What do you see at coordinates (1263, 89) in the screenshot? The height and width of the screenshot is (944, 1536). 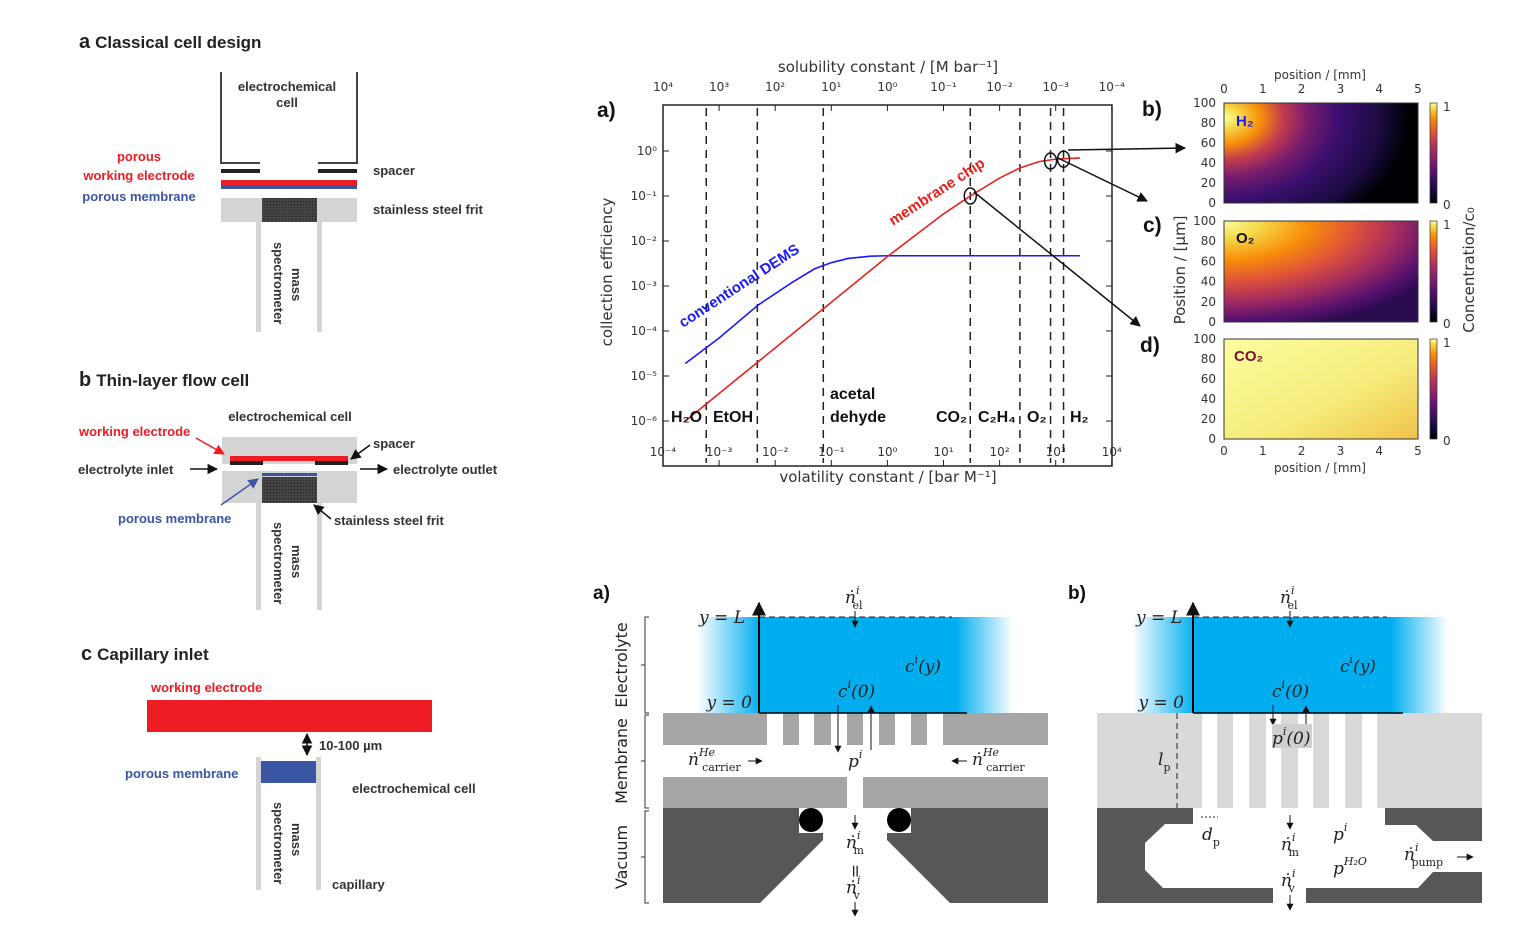 I see `x-tick-label-top: 1` at bounding box center [1263, 89].